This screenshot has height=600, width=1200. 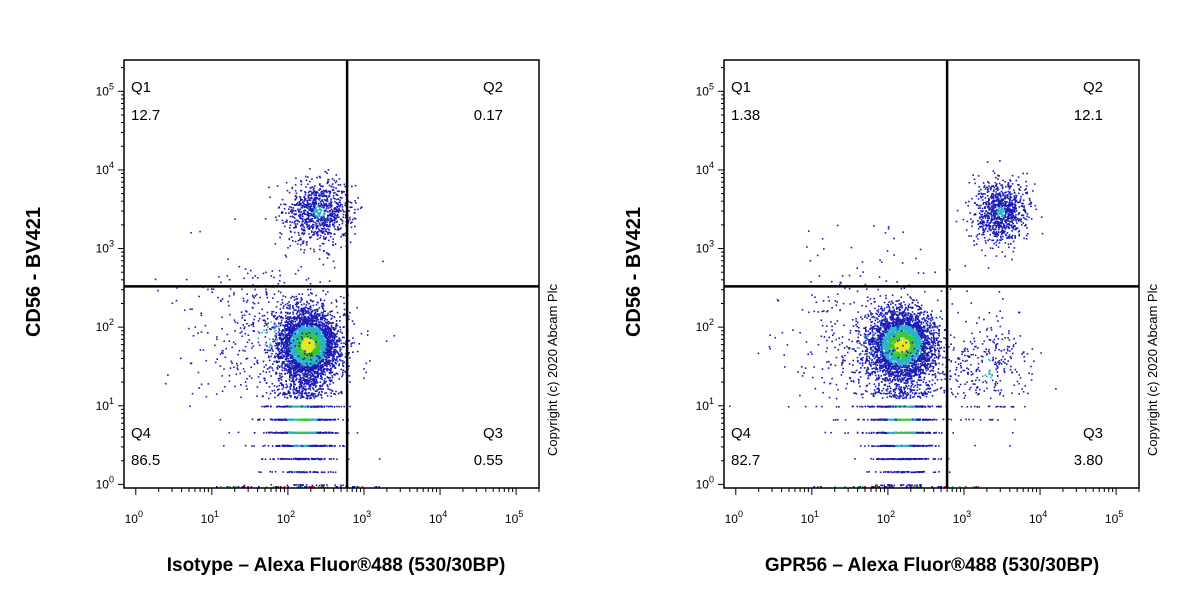 What do you see at coordinates (514, 517) in the screenshot?
I see `plot-left-x-tick-label: 105` at bounding box center [514, 517].